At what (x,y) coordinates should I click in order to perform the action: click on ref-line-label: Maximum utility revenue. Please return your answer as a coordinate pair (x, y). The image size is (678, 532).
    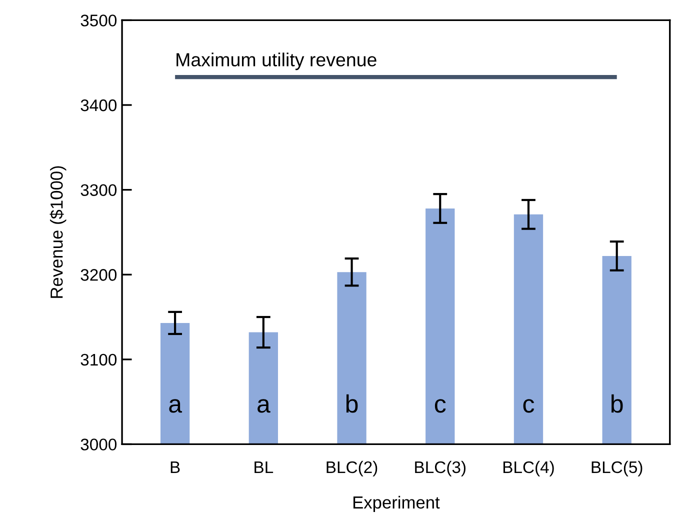
    Looking at the image, I should click on (276, 61).